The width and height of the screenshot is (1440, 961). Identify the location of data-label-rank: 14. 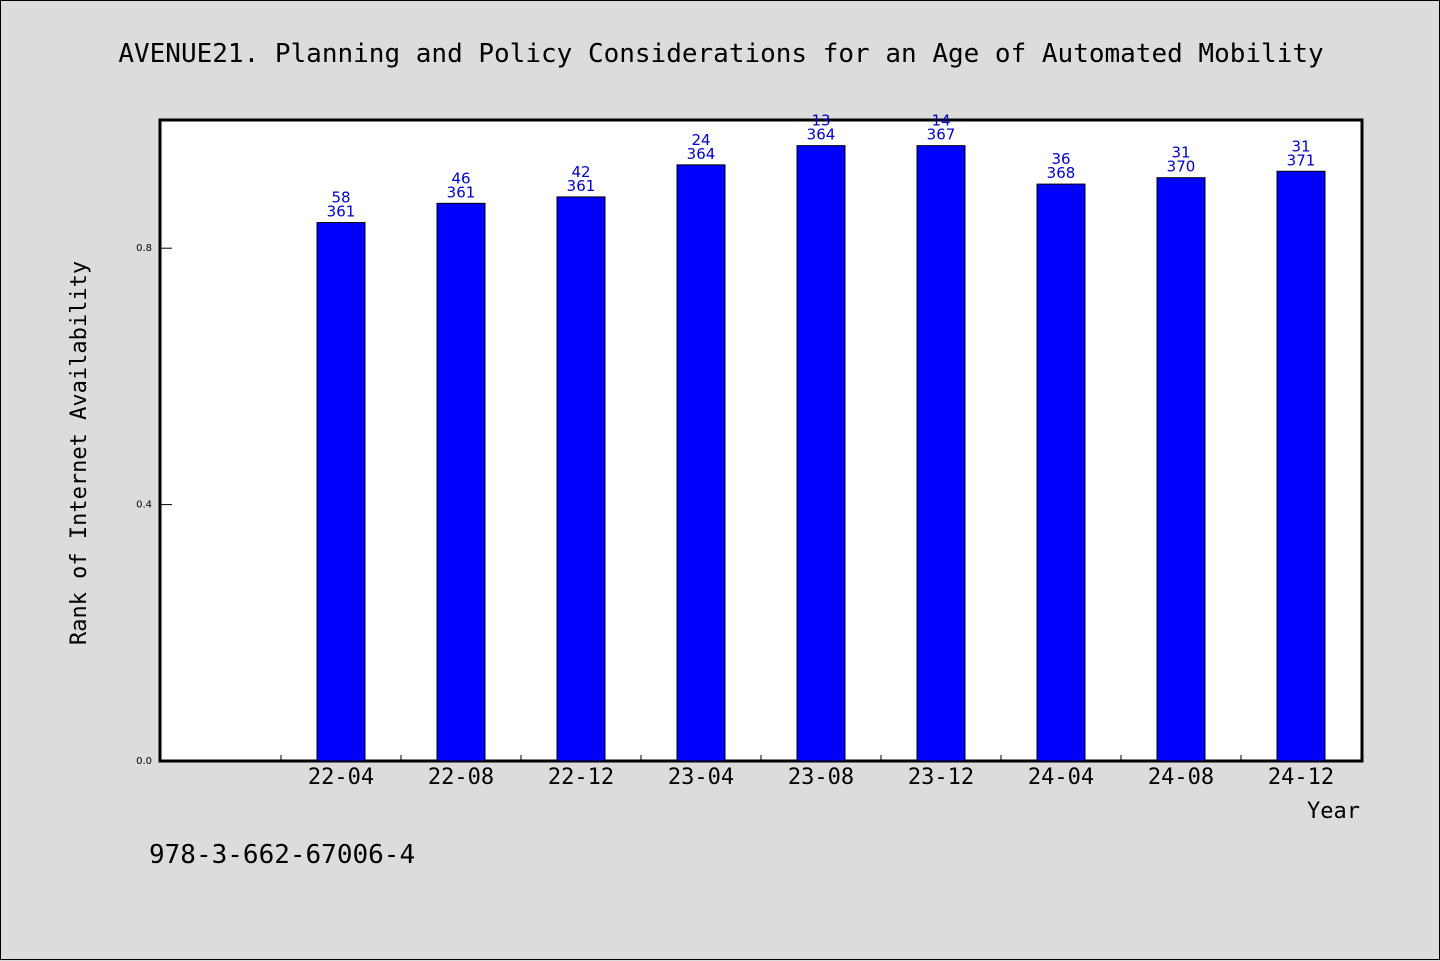
(940, 121).